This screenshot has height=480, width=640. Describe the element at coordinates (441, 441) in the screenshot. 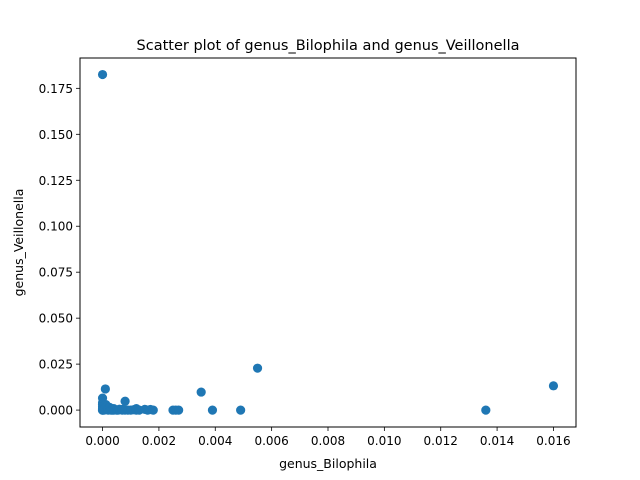

I see `x-tick-label: 0.012` at that location.